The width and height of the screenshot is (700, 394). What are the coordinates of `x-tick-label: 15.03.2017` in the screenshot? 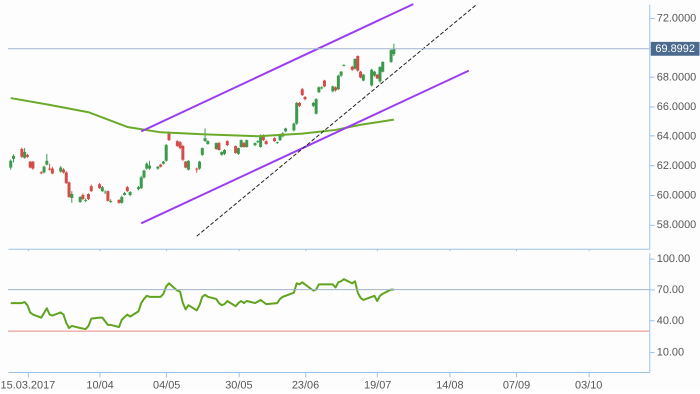 It's located at (28, 385).